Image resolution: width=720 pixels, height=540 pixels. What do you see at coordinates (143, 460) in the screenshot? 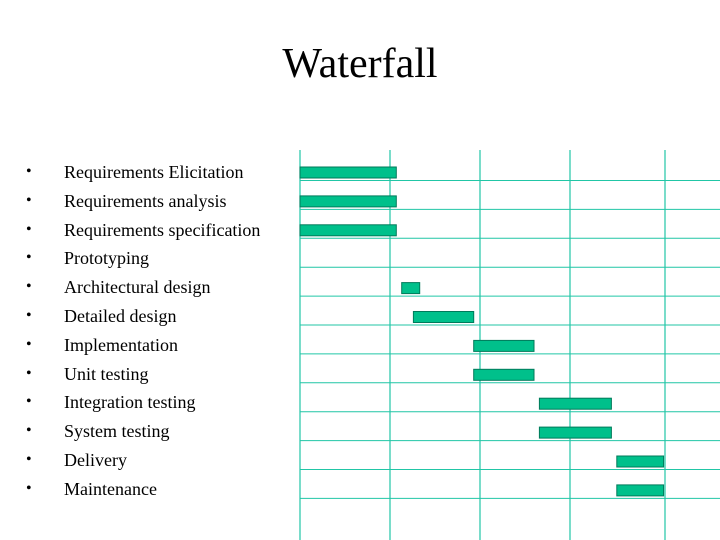
I see `task-list-item: • Delivery` at bounding box center [143, 460].